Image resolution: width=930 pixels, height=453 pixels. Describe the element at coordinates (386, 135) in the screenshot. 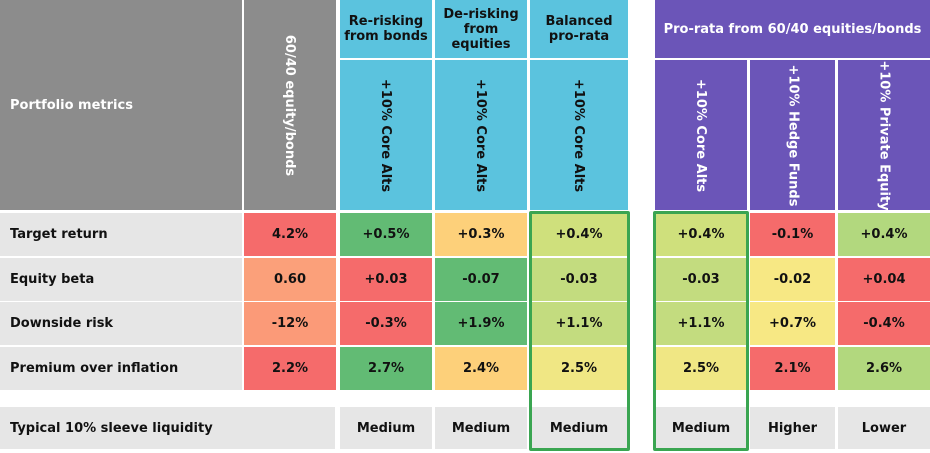

I see `column-header-1: +10% Core Alts` at that location.